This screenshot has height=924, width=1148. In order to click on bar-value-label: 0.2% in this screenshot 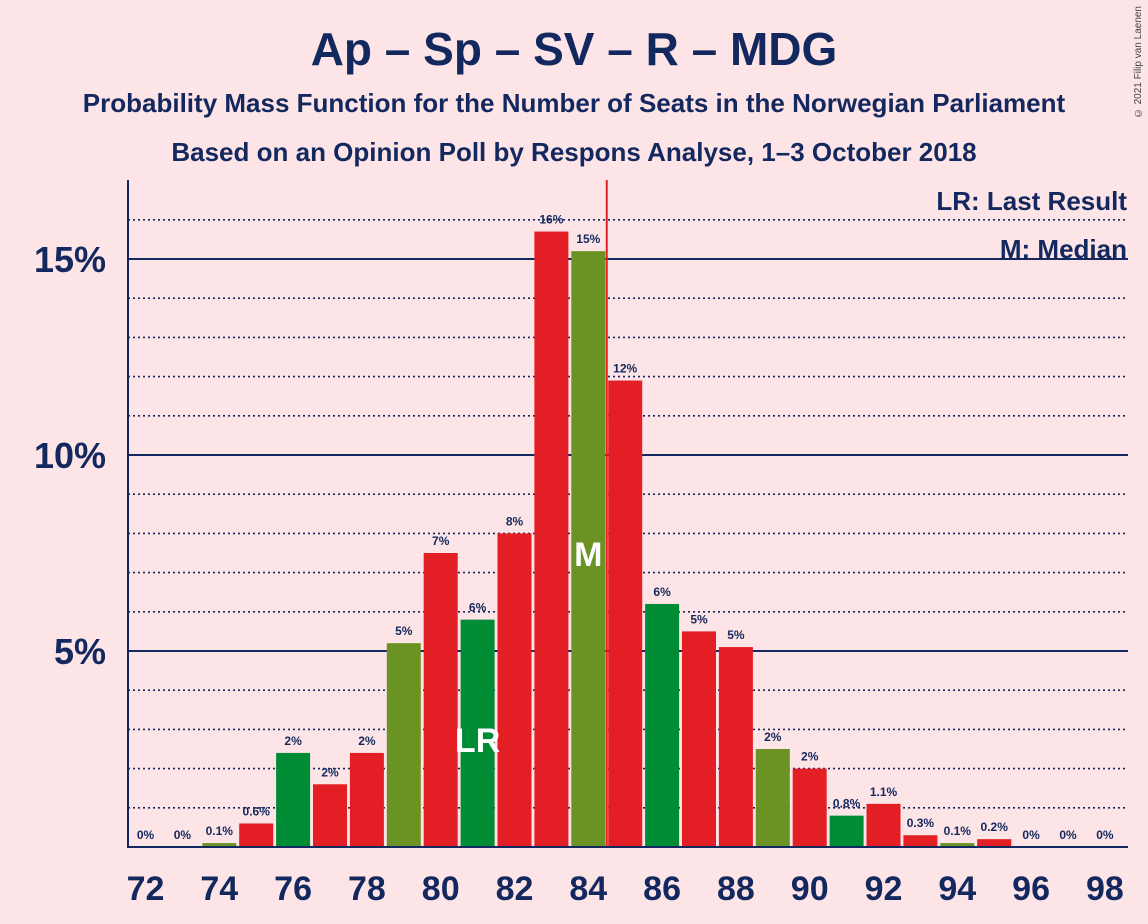, I will do `click(995, 827)`.